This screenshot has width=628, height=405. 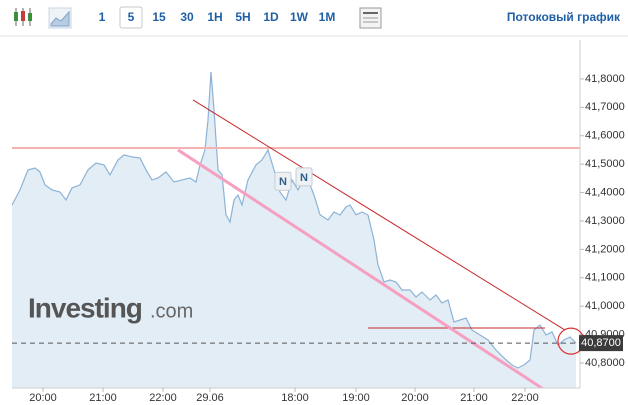 I want to click on interval-button: 1, so click(x=102, y=17).